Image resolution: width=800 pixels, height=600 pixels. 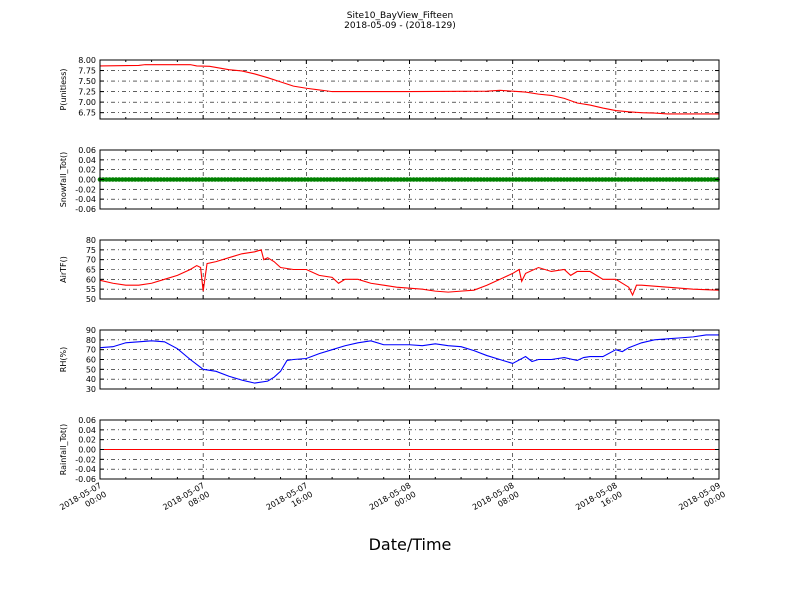 I want to click on y-axis-label-snowfall: Snowfall_Tot(), so click(x=63, y=180).